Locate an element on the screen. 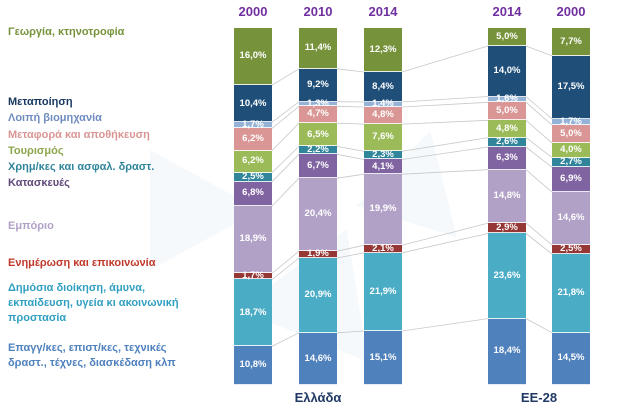 The width and height of the screenshot is (630, 412). segment-value-label: 23,6% is located at coordinates (507, 275).